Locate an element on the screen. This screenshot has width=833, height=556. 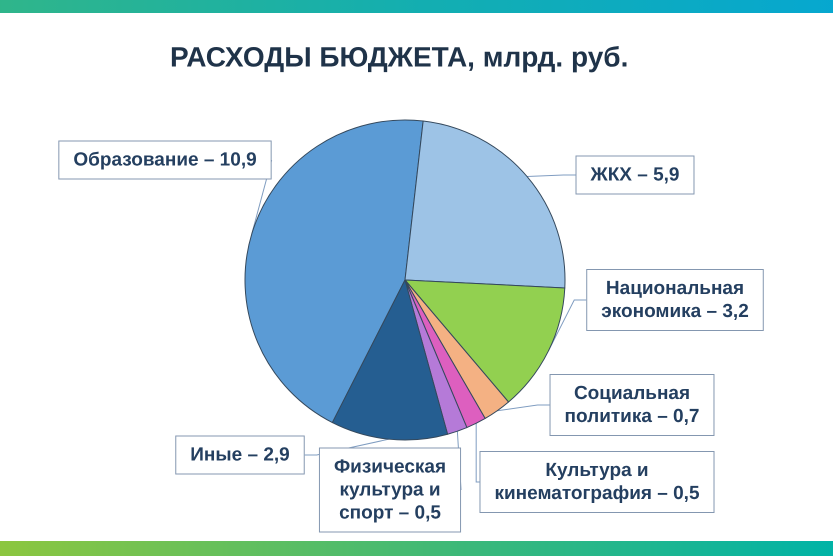
slice-label: Национальная экономика – 3,2 is located at coordinates (675, 300).